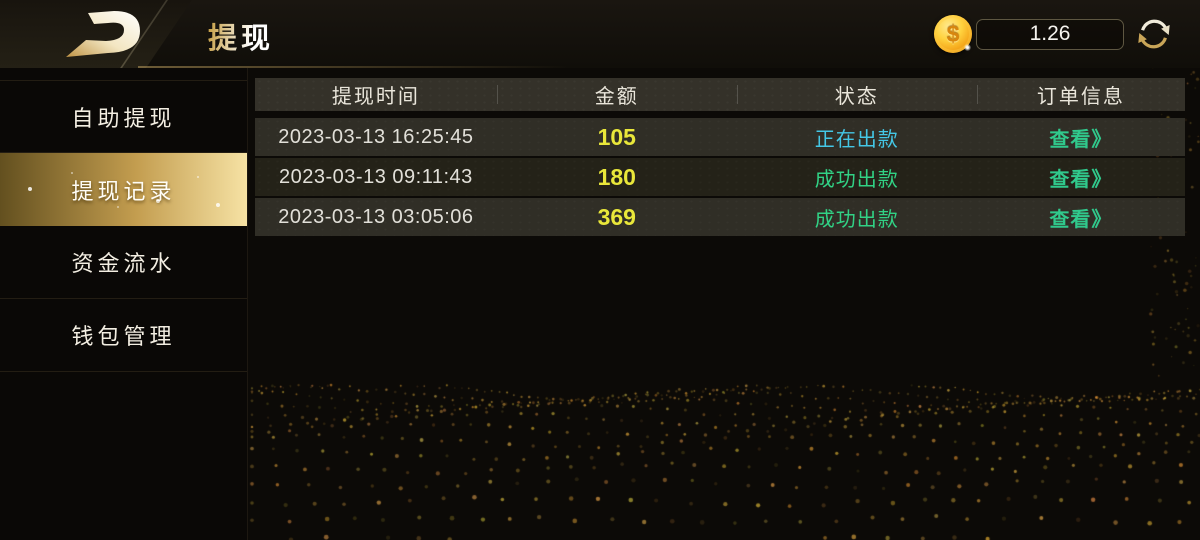  What do you see at coordinates (376, 216) in the screenshot?
I see `withdraw-time-cell: 2023-03-13 03:05:06` at bounding box center [376, 216].